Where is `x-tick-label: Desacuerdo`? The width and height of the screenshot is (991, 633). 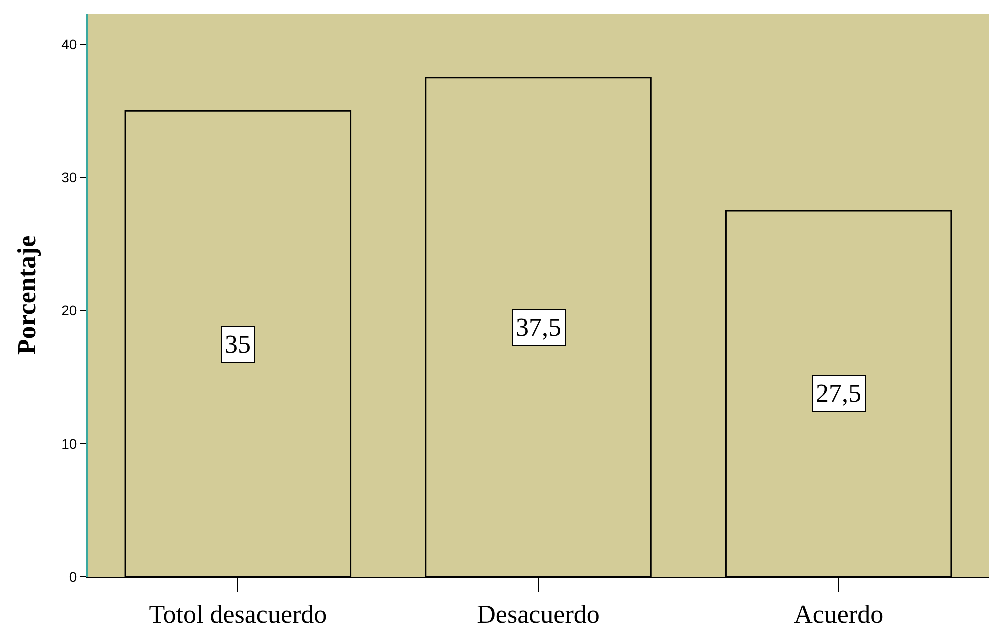
x-tick-label: Desacuerdo is located at coordinates (538, 615).